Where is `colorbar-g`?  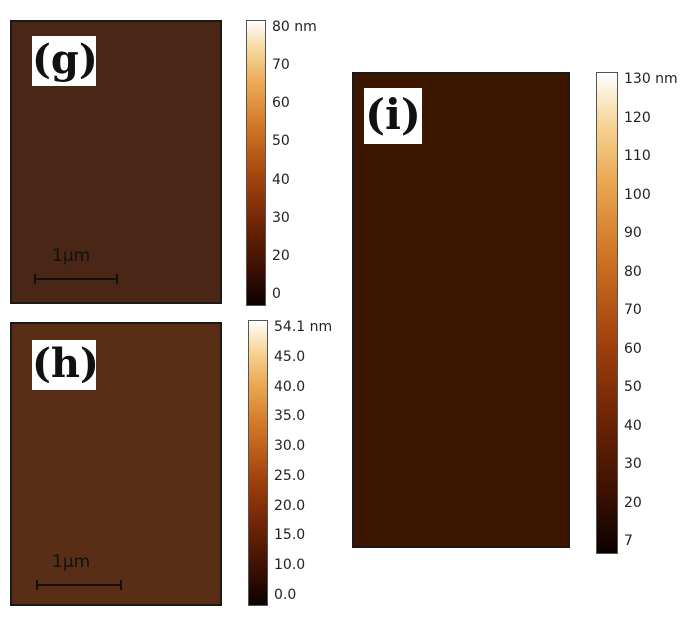
colorbar-g is located at coordinates (256, 163).